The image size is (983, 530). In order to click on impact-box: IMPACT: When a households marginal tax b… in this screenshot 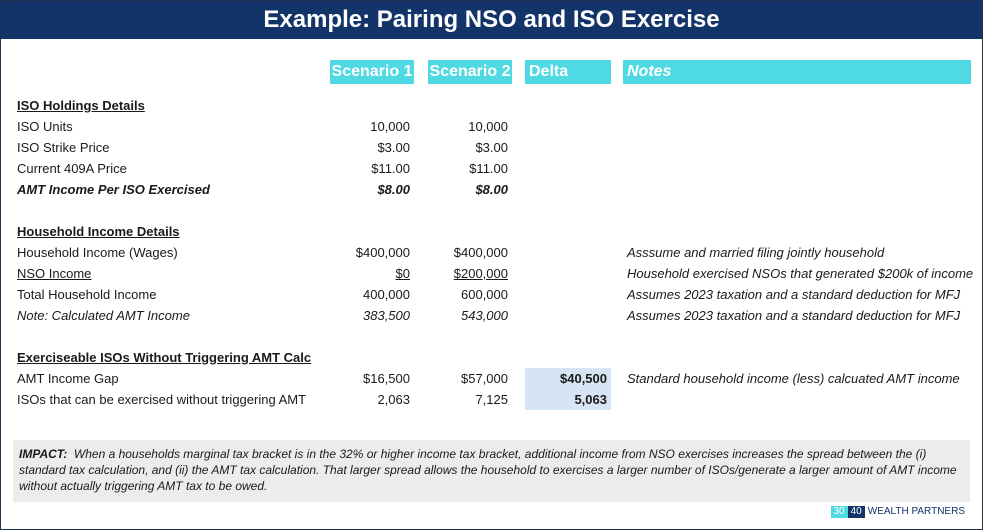, I will do `click(491, 471)`.